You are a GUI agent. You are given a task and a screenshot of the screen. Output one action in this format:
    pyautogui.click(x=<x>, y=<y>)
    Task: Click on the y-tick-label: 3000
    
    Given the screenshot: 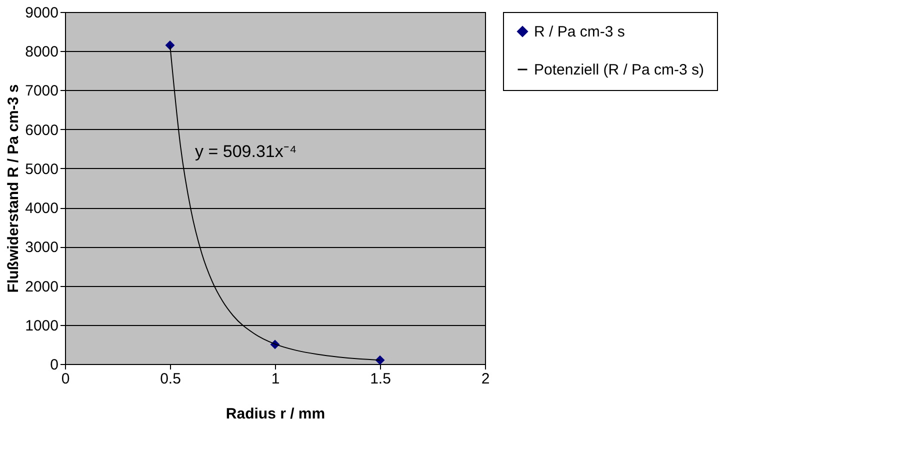 What is the action you would take?
    pyautogui.click(x=41, y=247)
    